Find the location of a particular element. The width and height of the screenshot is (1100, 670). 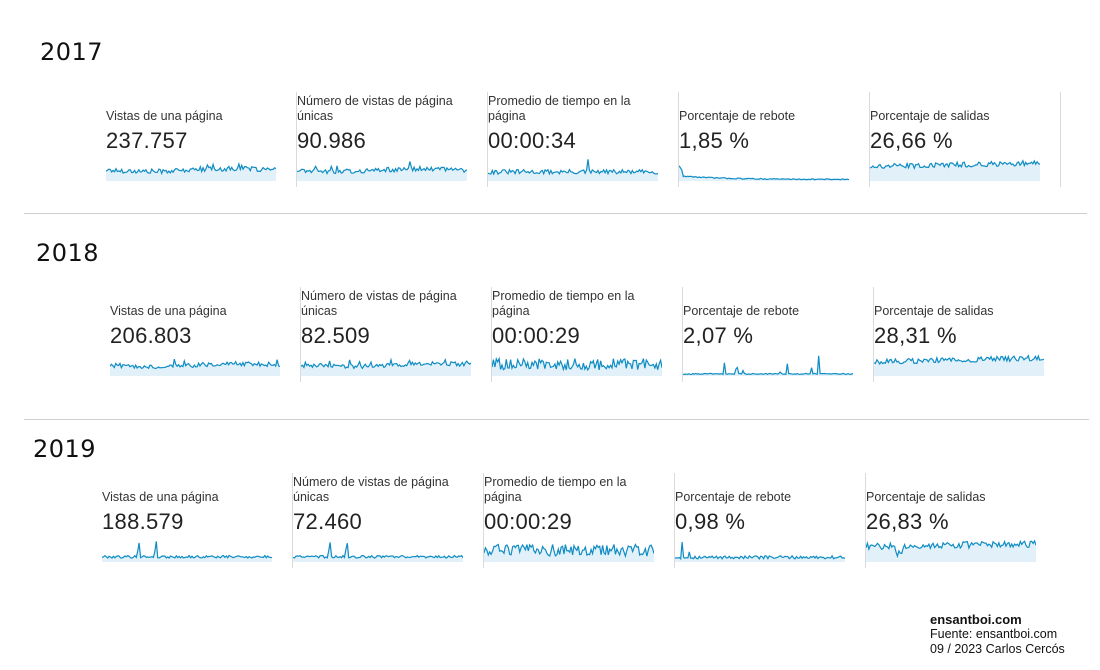

metric-value: 2,07 % is located at coordinates (718, 335).